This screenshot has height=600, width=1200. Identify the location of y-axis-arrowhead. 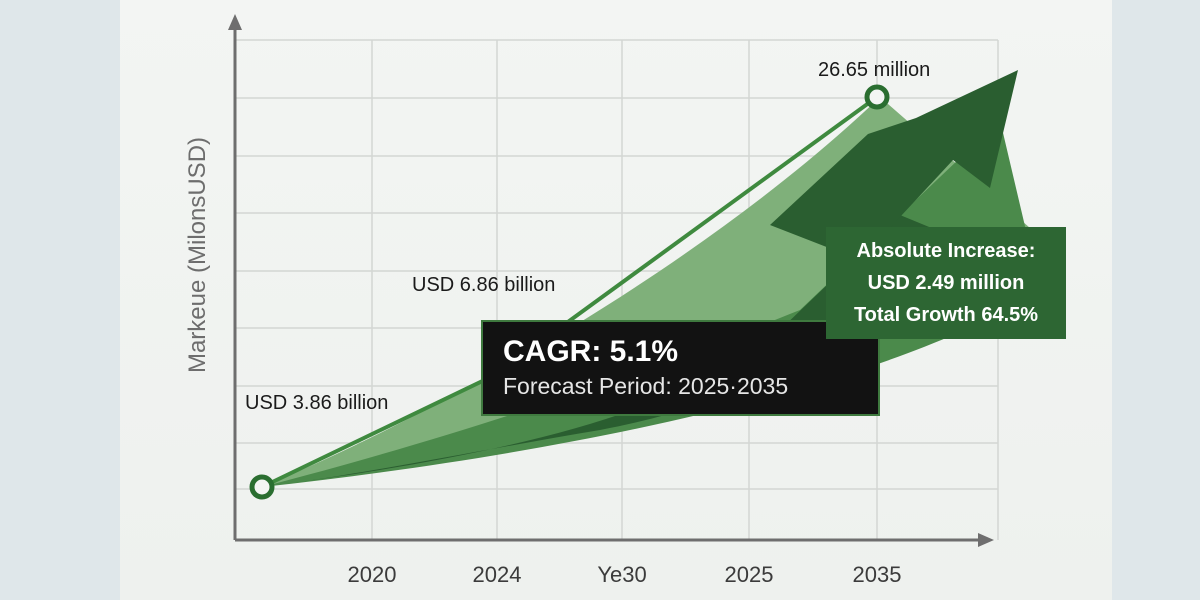
(235, 22).